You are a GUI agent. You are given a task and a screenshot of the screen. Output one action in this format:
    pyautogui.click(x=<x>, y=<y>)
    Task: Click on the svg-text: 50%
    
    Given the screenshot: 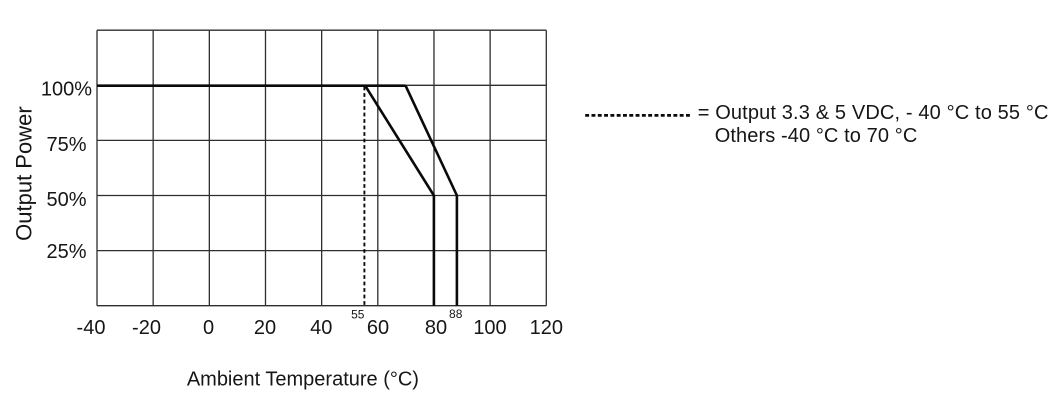 What is the action you would take?
    pyautogui.click(x=66, y=200)
    